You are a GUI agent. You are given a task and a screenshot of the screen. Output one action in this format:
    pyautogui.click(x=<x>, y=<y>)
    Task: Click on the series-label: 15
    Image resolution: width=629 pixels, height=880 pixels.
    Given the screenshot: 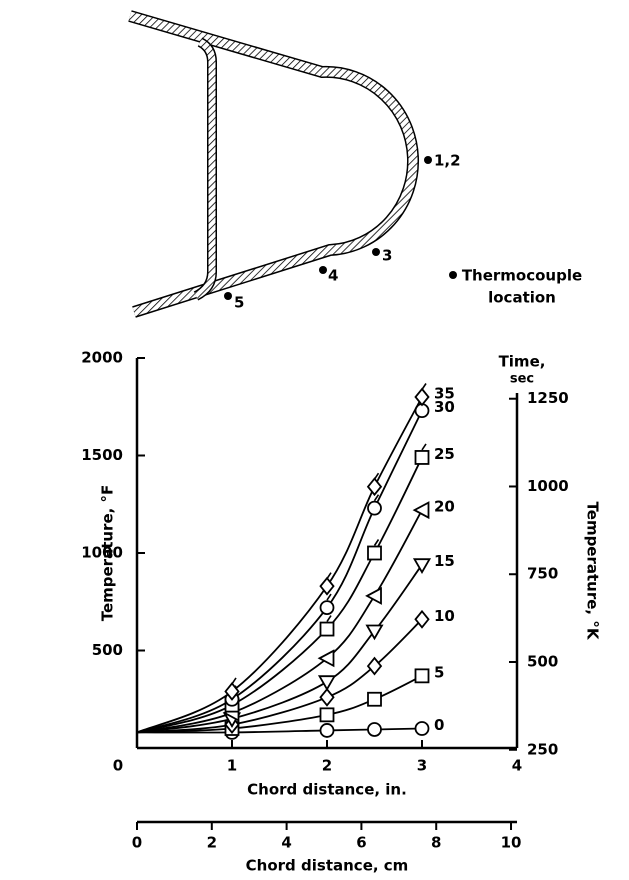 What is the action you would take?
    pyautogui.click(x=444, y=561)
    